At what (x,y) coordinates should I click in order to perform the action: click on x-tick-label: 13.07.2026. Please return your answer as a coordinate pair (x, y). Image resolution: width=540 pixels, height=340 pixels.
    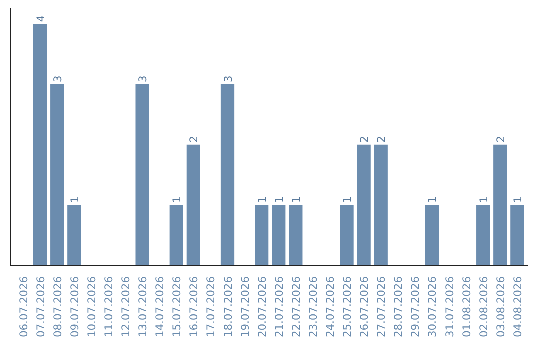
    Looking at the image, I should click on (143, 307).